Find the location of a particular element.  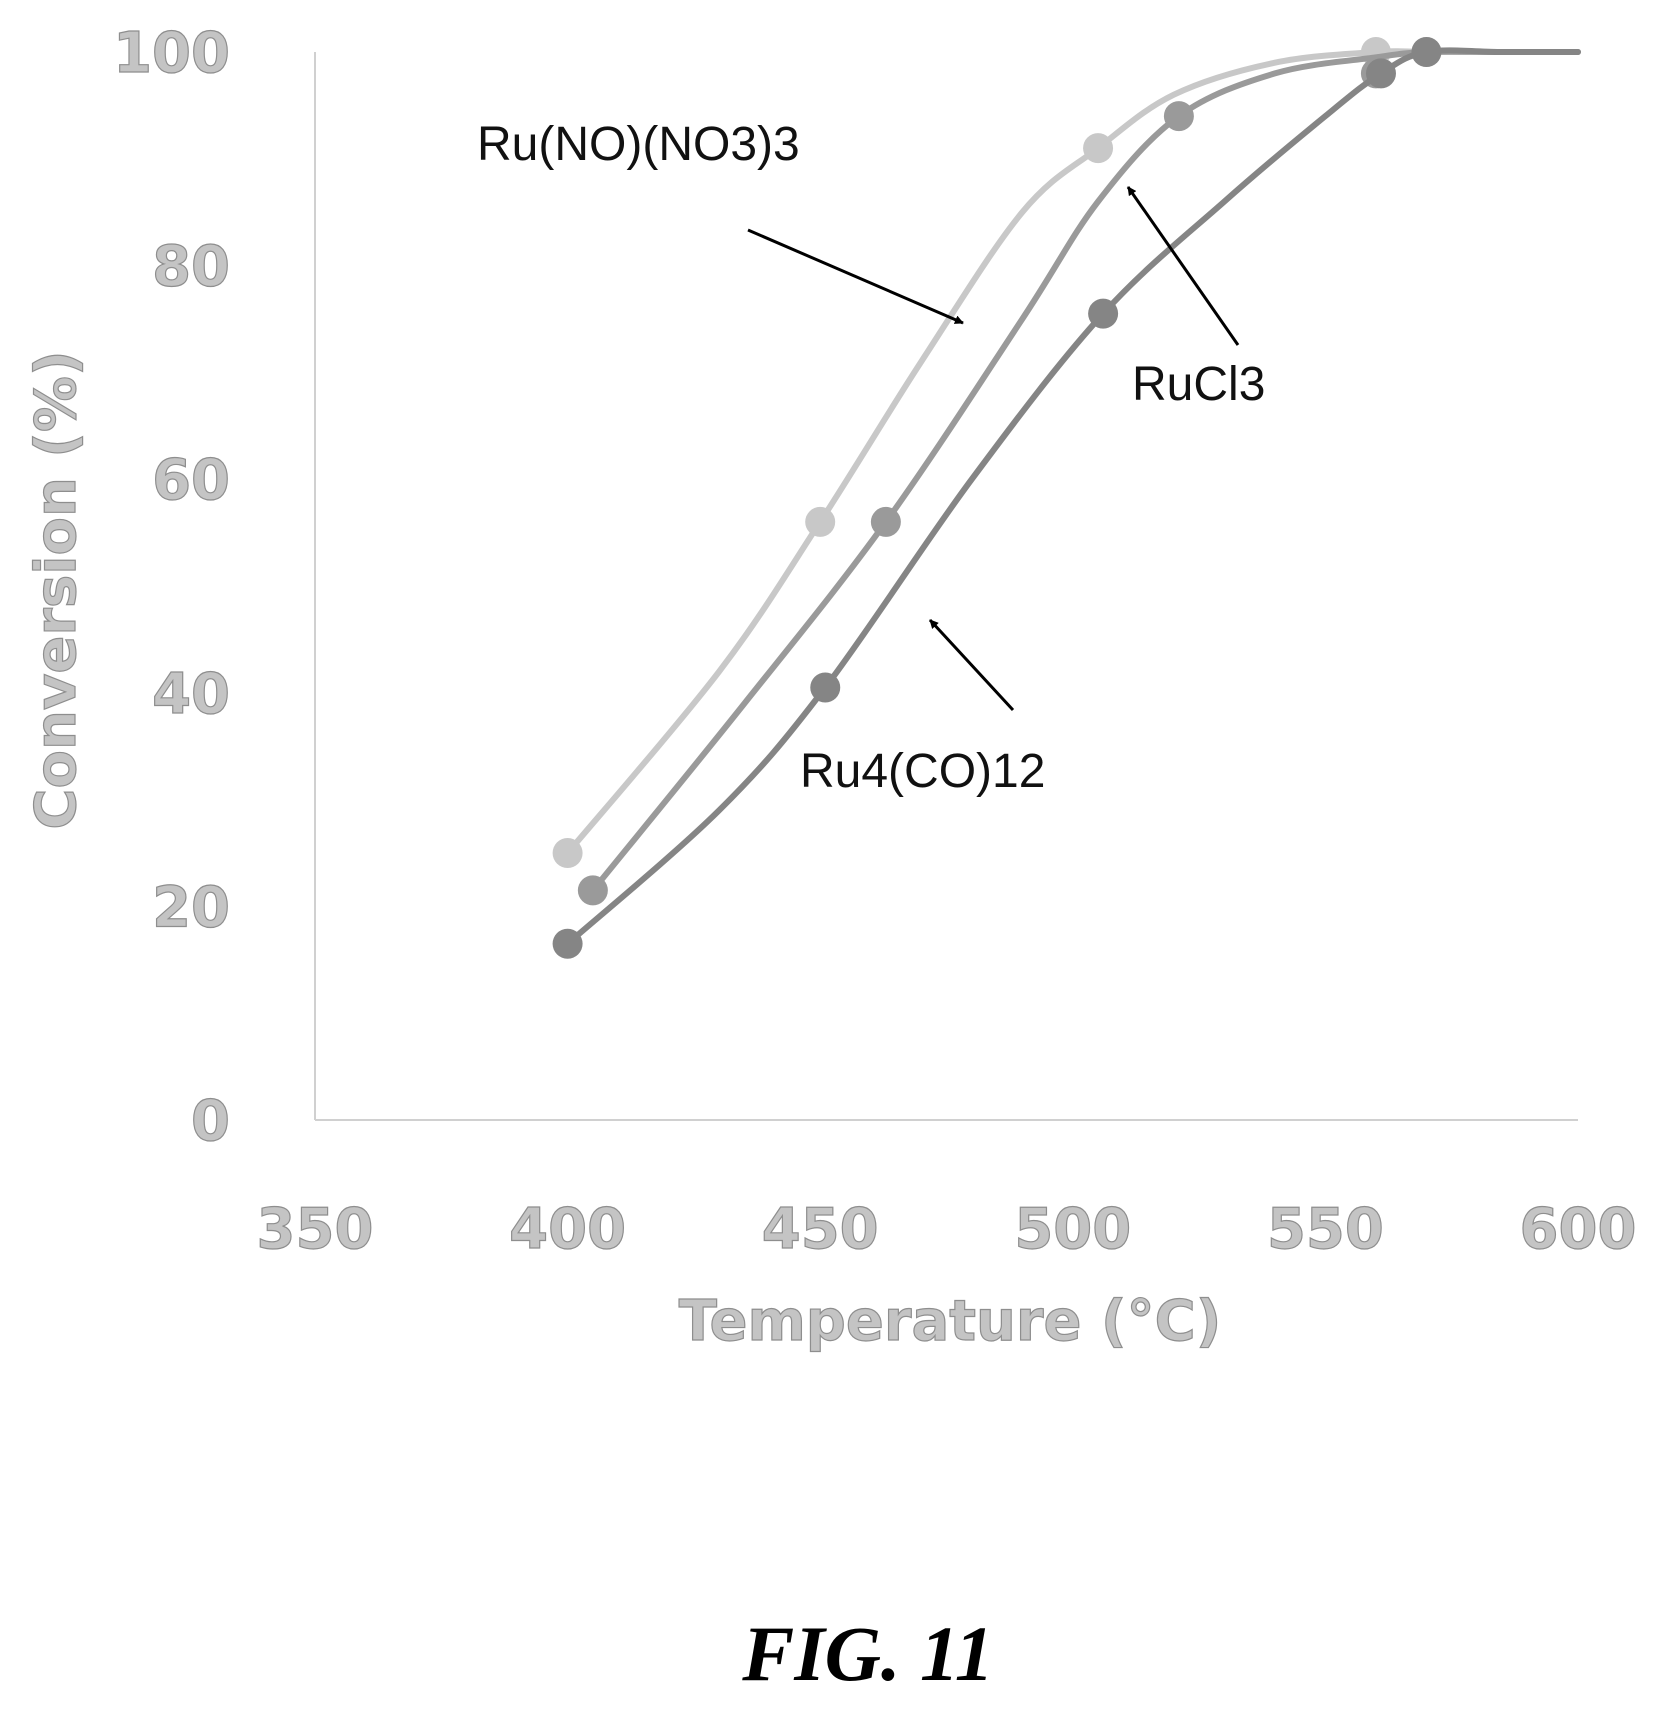

figure-caption: FIG. 11 is located at coordinates (867, 1653).